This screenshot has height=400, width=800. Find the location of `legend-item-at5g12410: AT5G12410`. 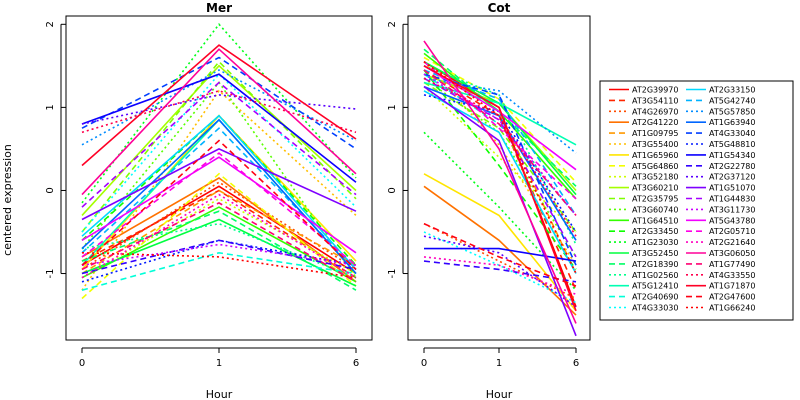

legend-item-at5g12410: AT5G12410 is located at coordinates (643, 286).